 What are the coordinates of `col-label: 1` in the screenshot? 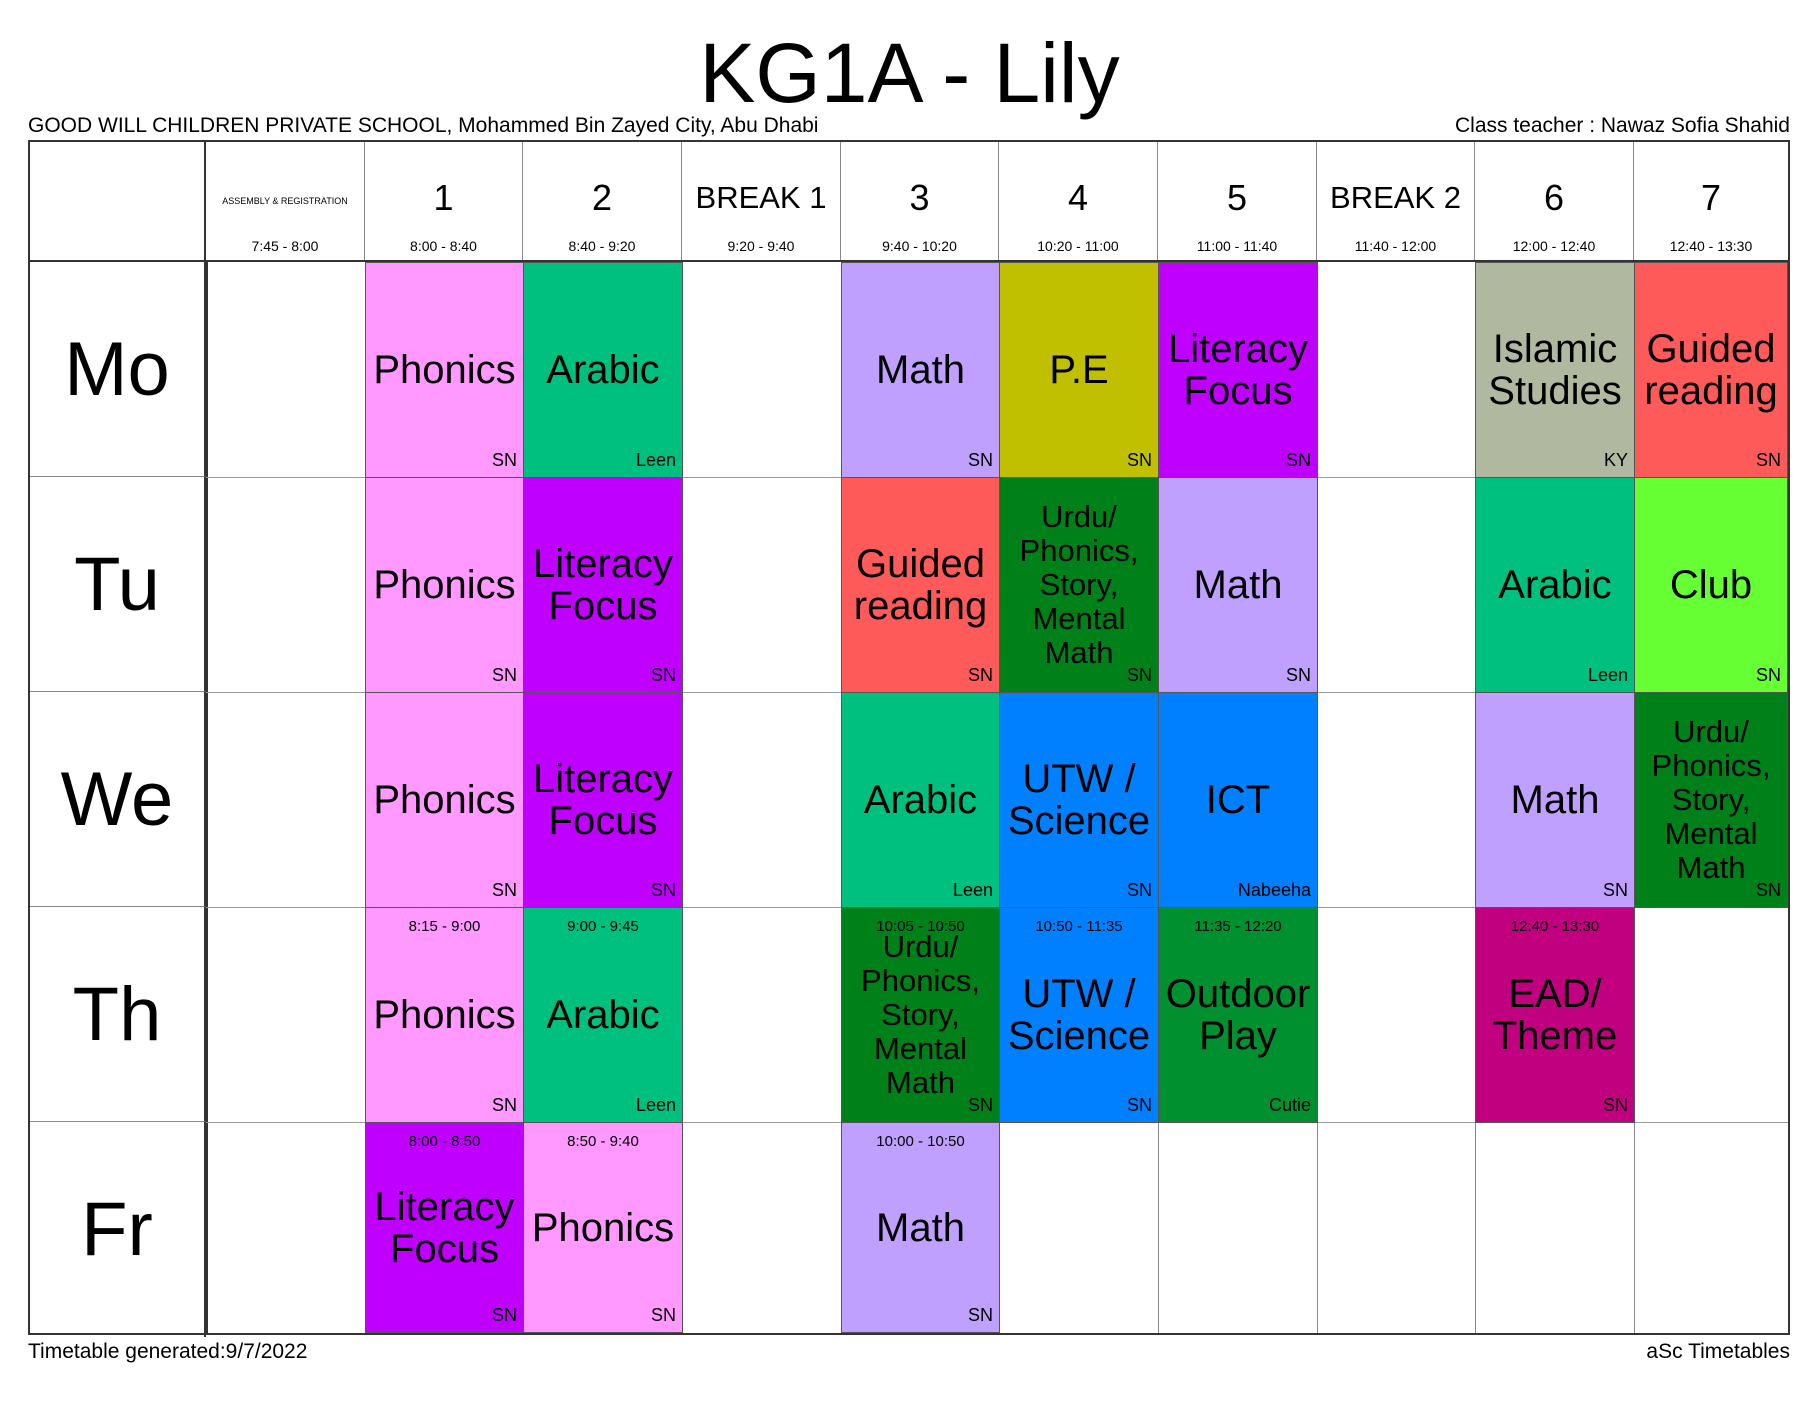 It's located at (443, 197).